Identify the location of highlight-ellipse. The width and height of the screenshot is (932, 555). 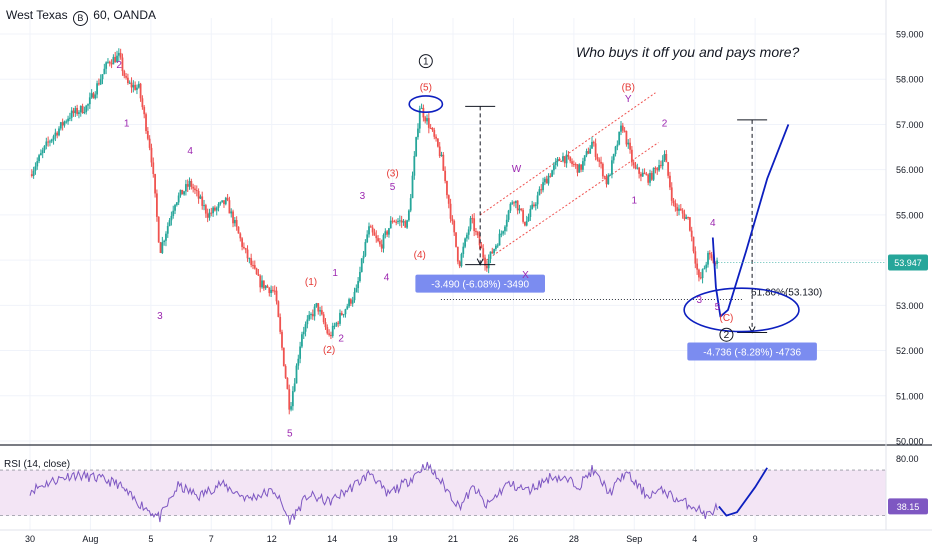
(741, 310).